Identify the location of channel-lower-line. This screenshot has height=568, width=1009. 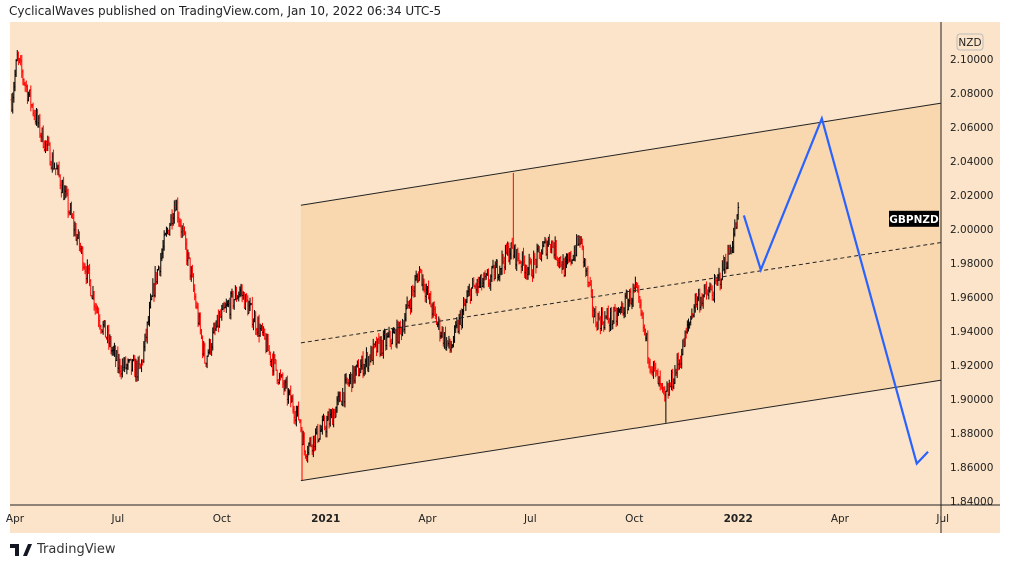
(620, 430).